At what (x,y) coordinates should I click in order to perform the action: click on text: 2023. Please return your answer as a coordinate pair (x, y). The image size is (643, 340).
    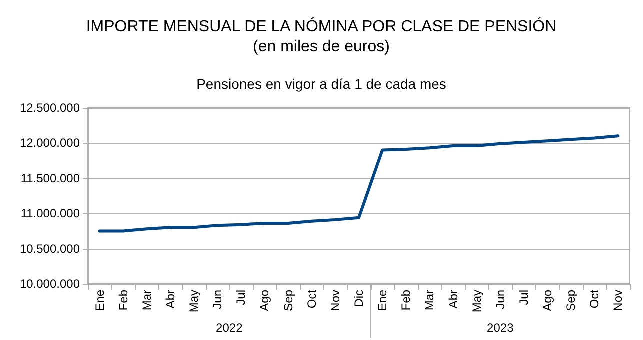
    Looking at the image, I should click on (500, 328).